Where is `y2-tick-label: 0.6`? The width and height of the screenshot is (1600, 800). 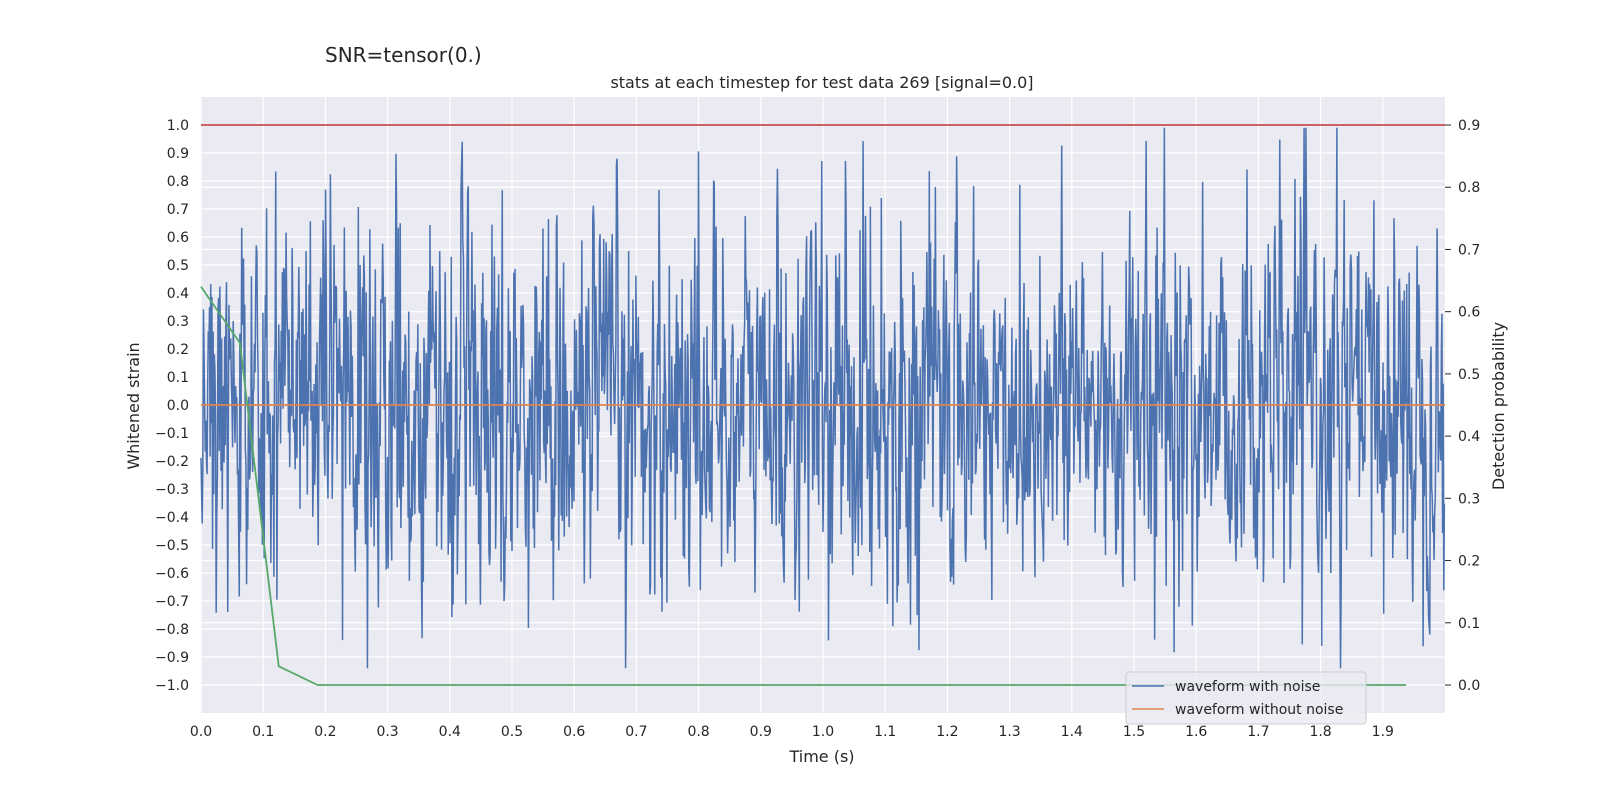 y2-tick-label: 0.6 is located at coordinates (1469, 313).